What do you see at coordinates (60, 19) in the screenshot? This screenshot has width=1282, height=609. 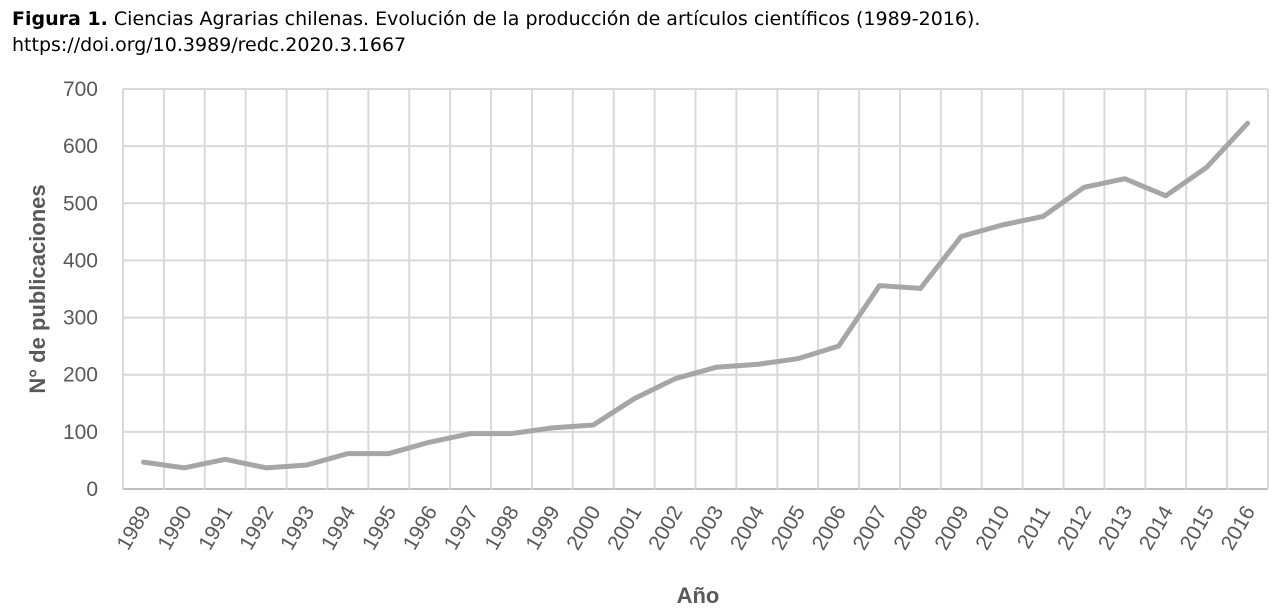 I see `caption-lead: Figura 1.` at bounding box center [60, 19].